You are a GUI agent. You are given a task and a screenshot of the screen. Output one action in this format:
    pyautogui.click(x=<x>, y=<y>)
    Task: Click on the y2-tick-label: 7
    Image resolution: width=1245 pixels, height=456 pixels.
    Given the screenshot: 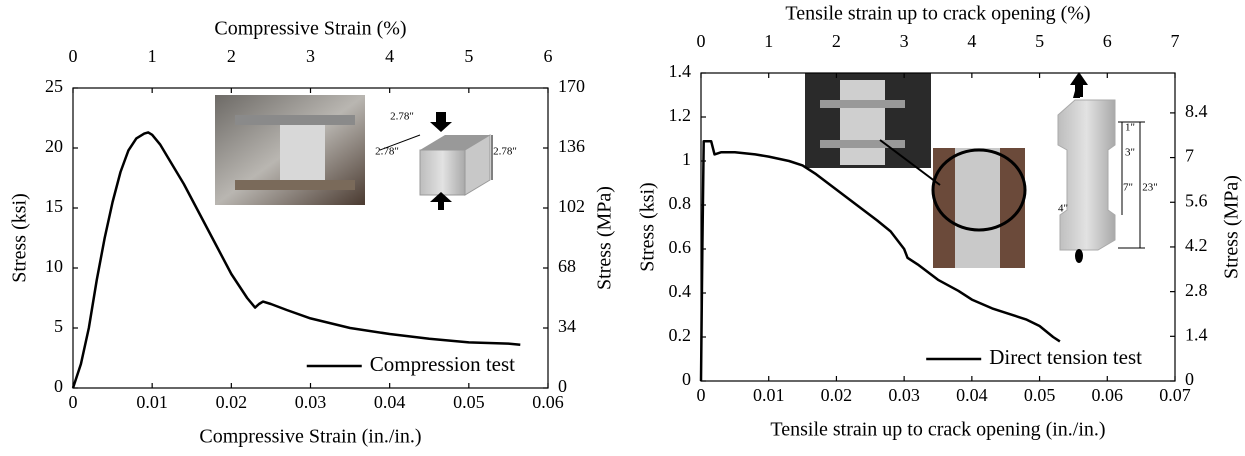 What is the action you would take?
    pyautogui.click(x=1189, y=156)
    